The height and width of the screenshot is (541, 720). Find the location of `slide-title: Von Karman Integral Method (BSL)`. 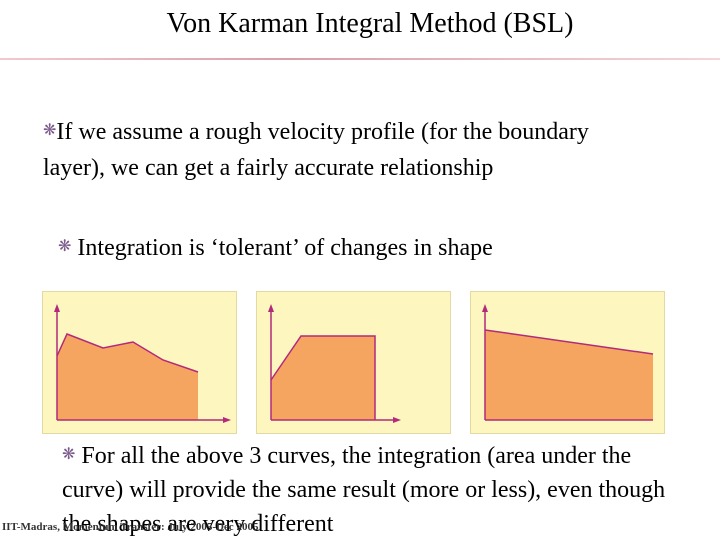

slide-title: Von Karman Integral Method (BSL) is located at coordinates (370, 23).